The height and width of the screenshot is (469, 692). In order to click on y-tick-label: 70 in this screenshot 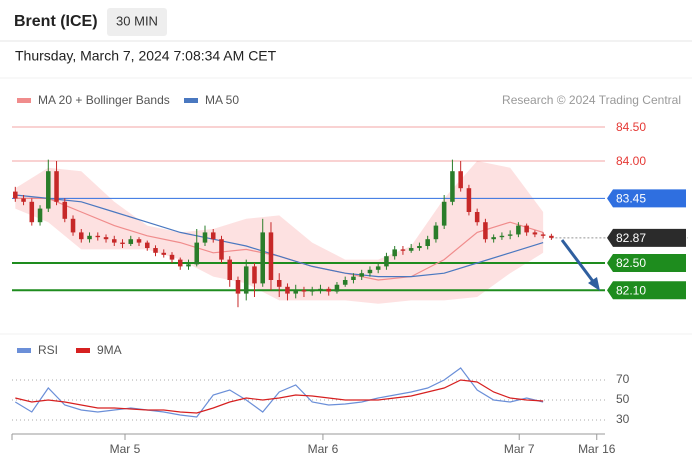, I will do `click(623, 379)`.